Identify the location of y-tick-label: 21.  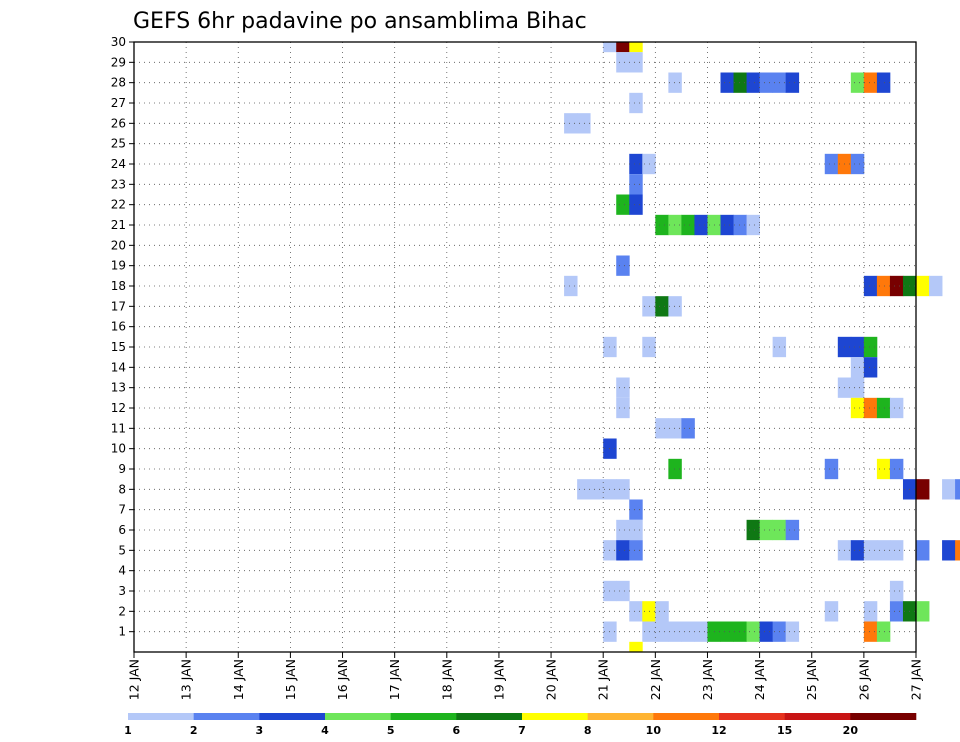
(118, 225).